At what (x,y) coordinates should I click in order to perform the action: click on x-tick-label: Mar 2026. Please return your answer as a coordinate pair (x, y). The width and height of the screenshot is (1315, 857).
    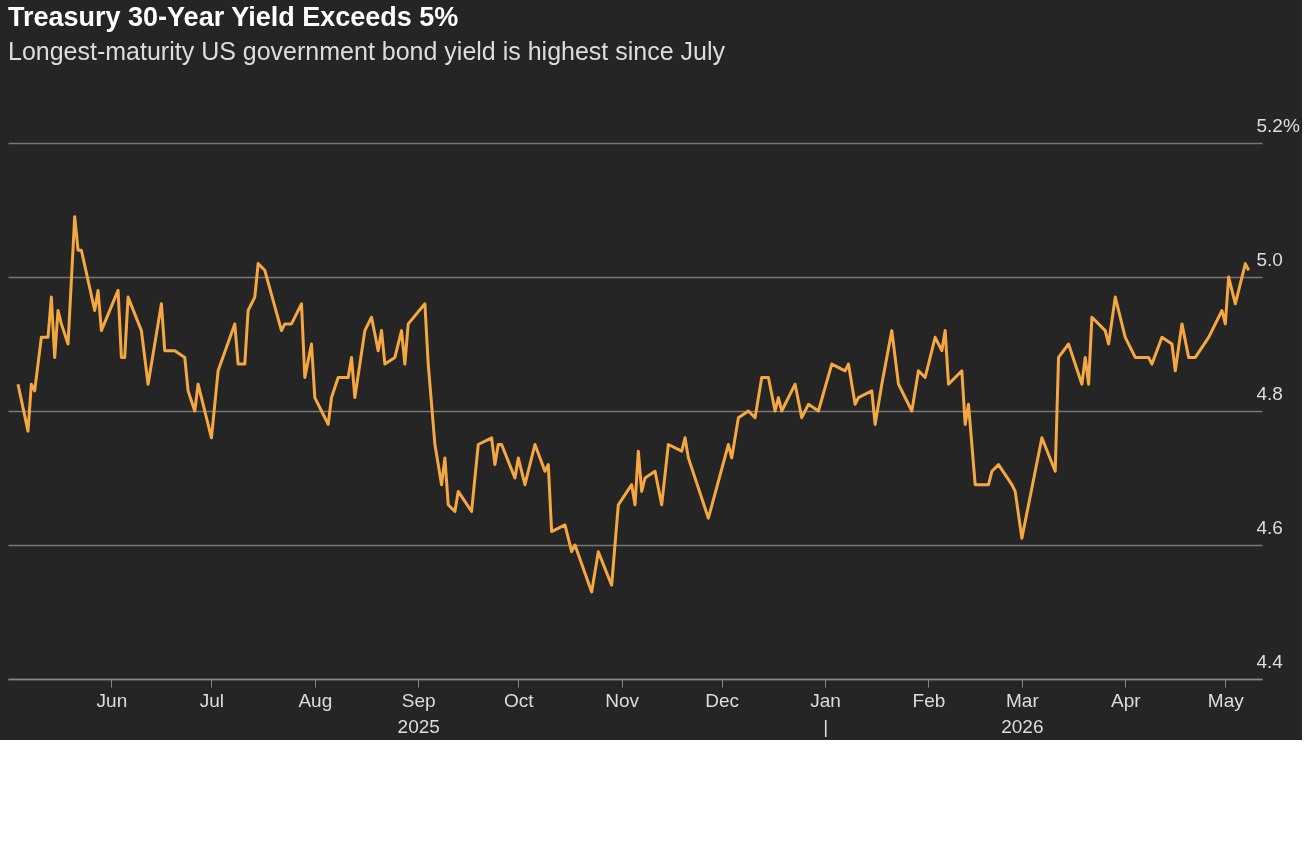
    Looking at the image, I should click on (1022, 713).